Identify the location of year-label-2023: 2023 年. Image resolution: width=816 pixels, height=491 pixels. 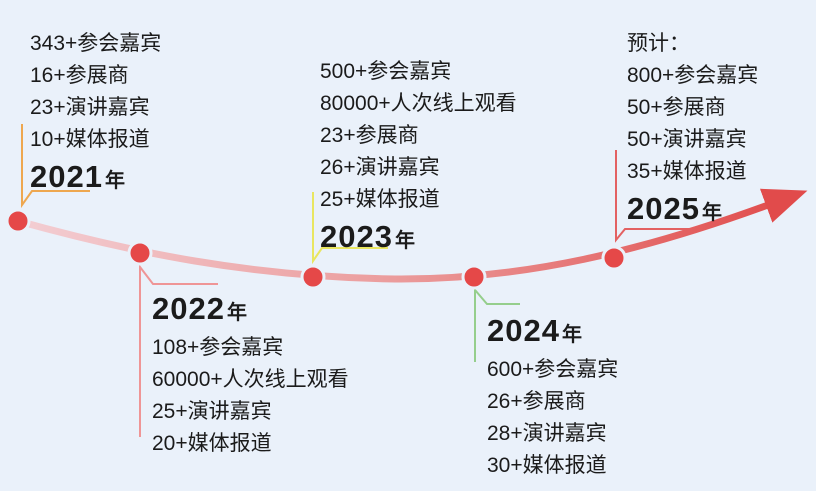
(418, 237).